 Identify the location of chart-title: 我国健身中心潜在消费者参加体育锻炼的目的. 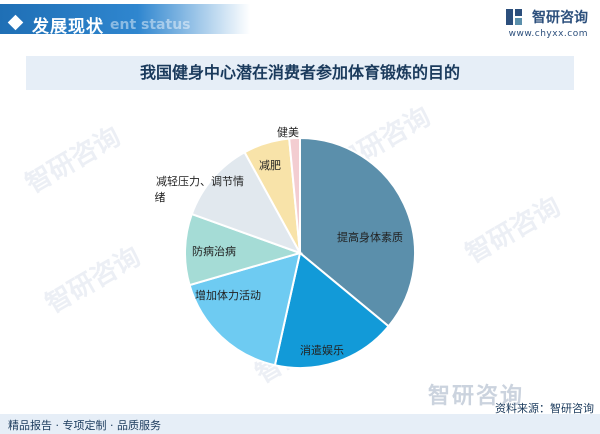
(299, 72).